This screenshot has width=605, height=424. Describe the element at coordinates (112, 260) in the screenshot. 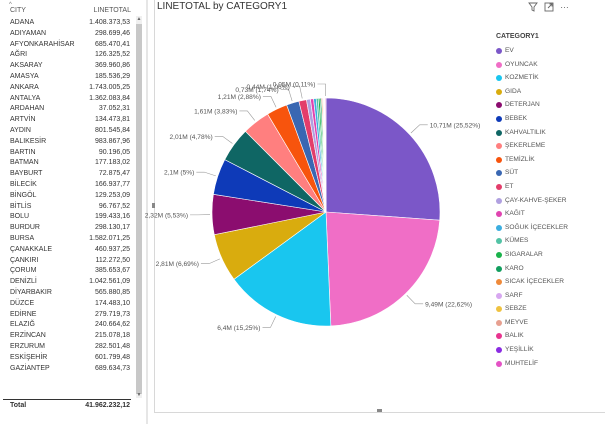

I see `linetotal-cell: 112.272,50` at that location.